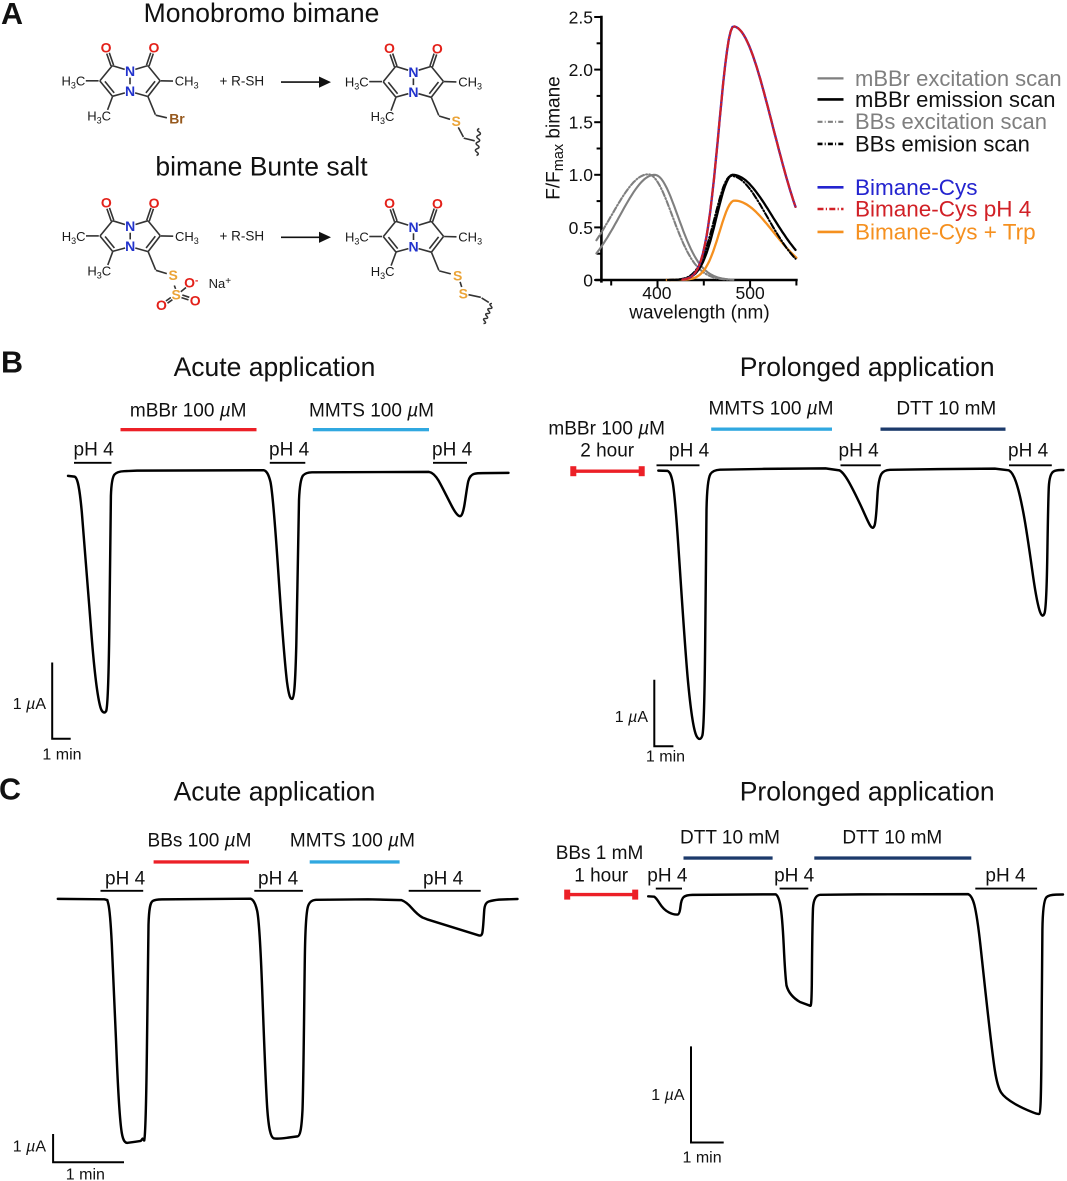 The image size is (1067, 1181). What do you see at coordinates (600, 853) in the screenshot?
I see `svg-text: BBs 1 mM` at bounding box center [600, 853].